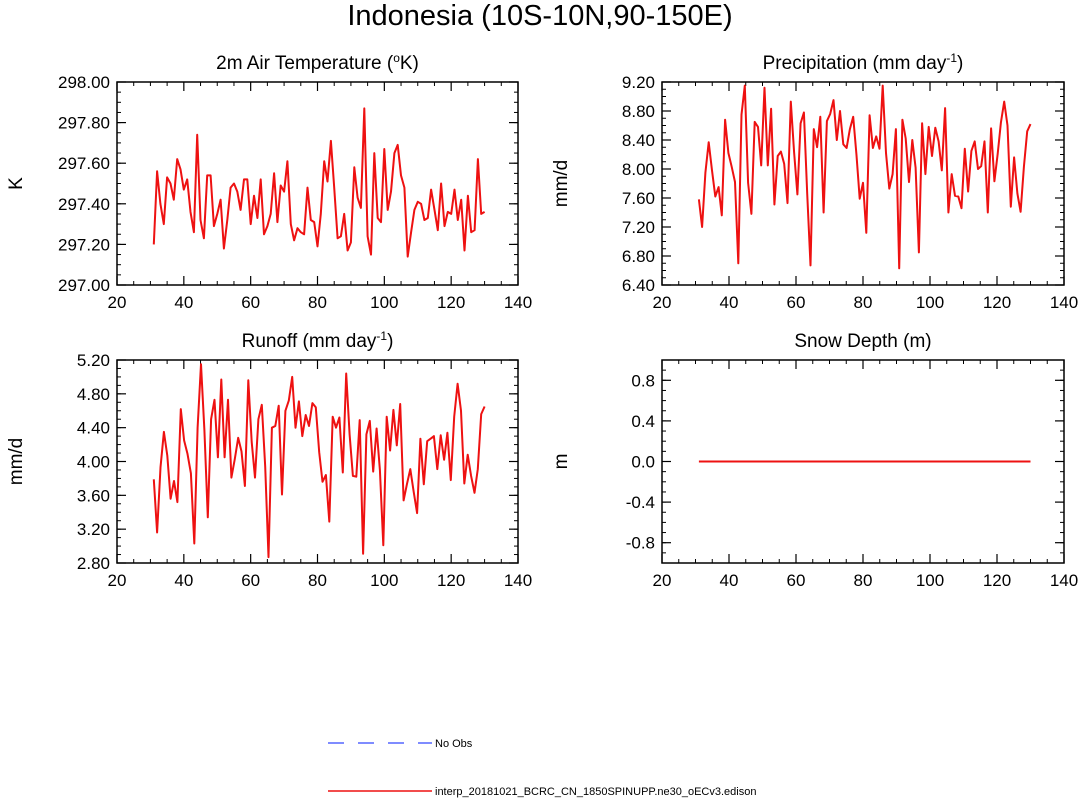 The width and height of the screenshot is (1080, 798). What do you see at coordinates (16, 183) in the screenshot?
I see `y-axis-label: K` at bounding box center [16, 183].